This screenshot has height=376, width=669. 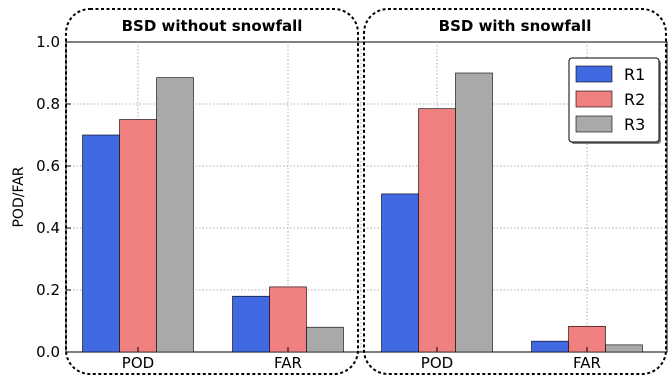 I want to click on y-tick-label: 0.6, so click(x=48, y=166).